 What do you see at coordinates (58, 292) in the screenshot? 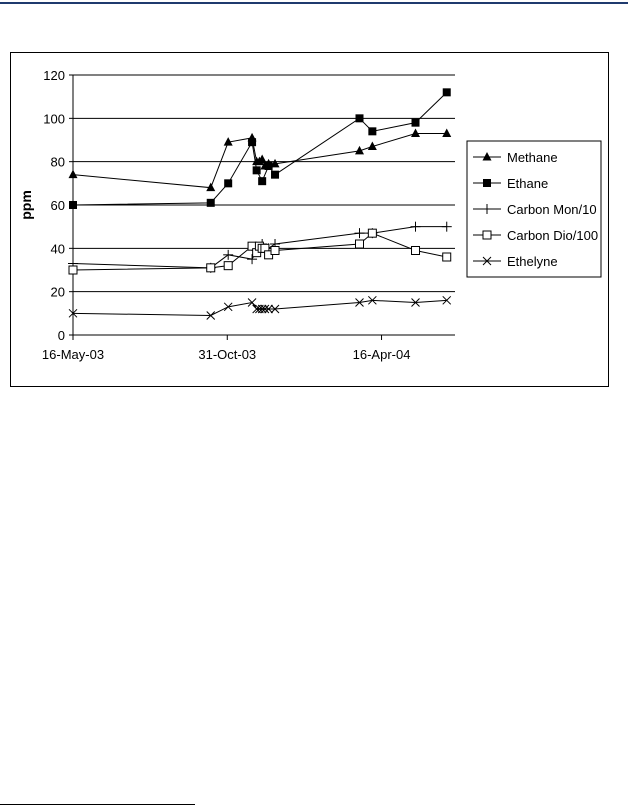
I see `y-tick-label-20: 20` at bounding box center [58, 292].